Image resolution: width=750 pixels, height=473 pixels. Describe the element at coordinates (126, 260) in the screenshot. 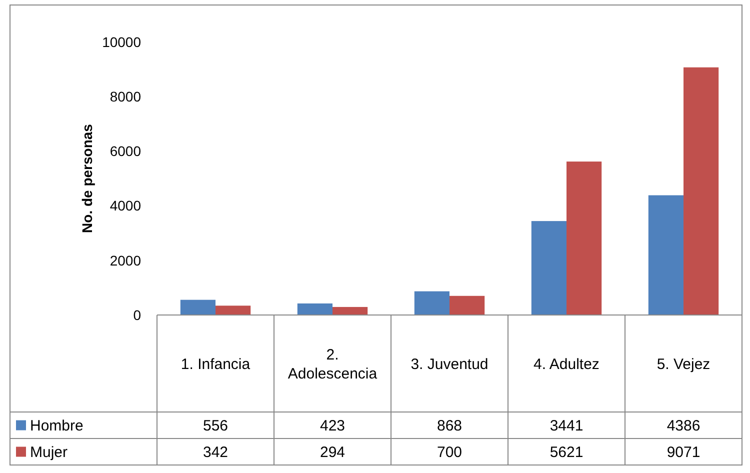

I see `y-tick-label: 2000` at that location.